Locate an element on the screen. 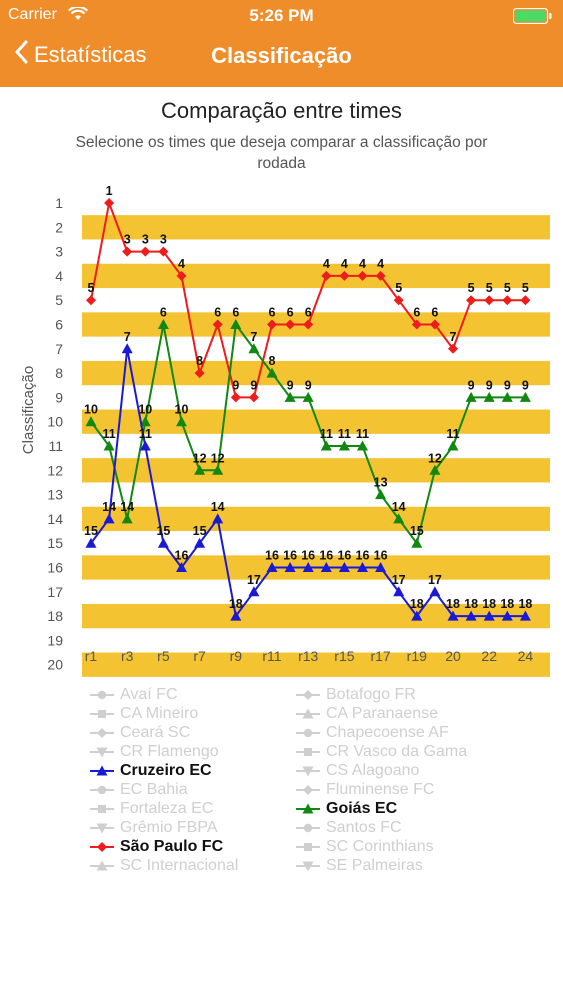 The image size is (563, 1000). legend-label: São Paulo FC is located at coordinates (172, 846).